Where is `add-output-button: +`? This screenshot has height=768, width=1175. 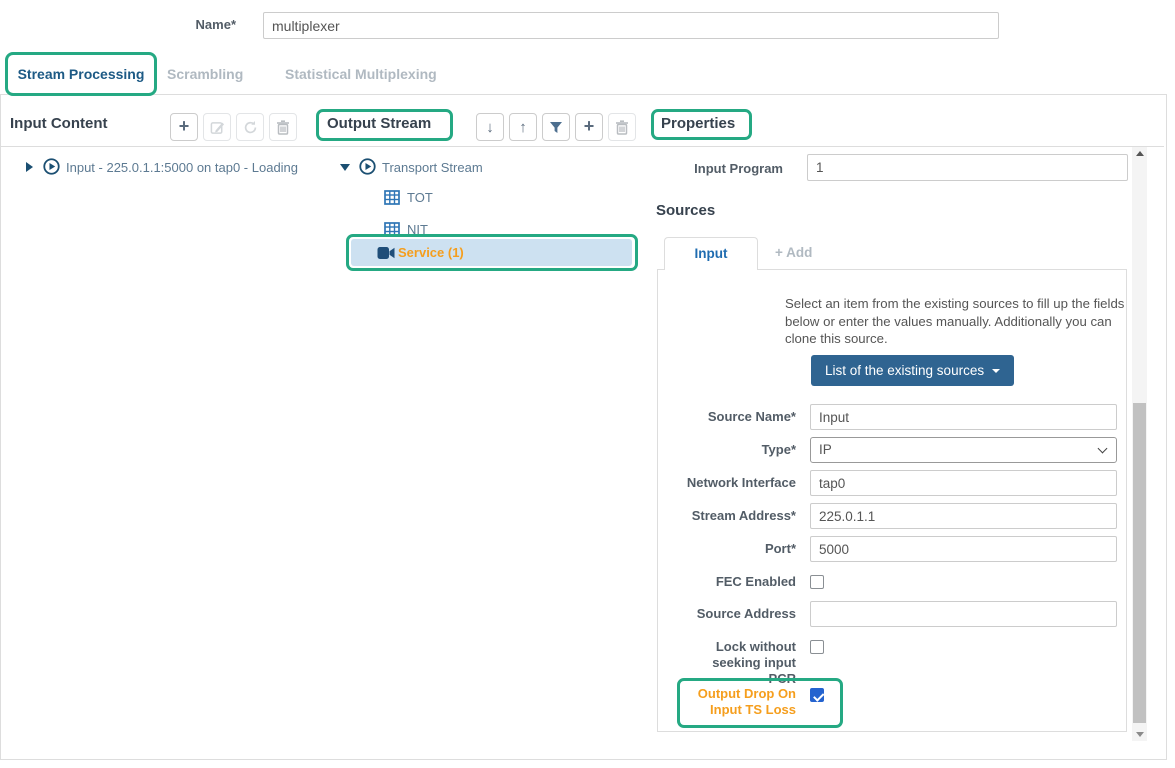 add-output-button: + is located at coordinates (589, 127).